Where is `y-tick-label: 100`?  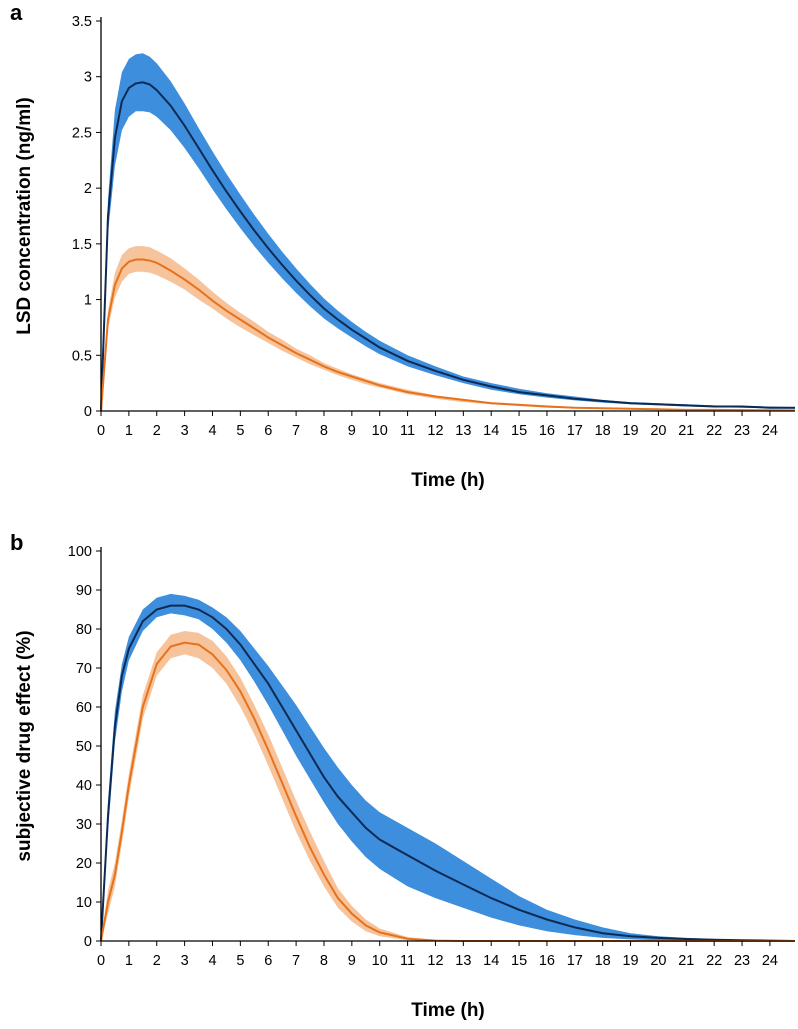 y-tick-label: 100 is located at coordinates (80, 552).